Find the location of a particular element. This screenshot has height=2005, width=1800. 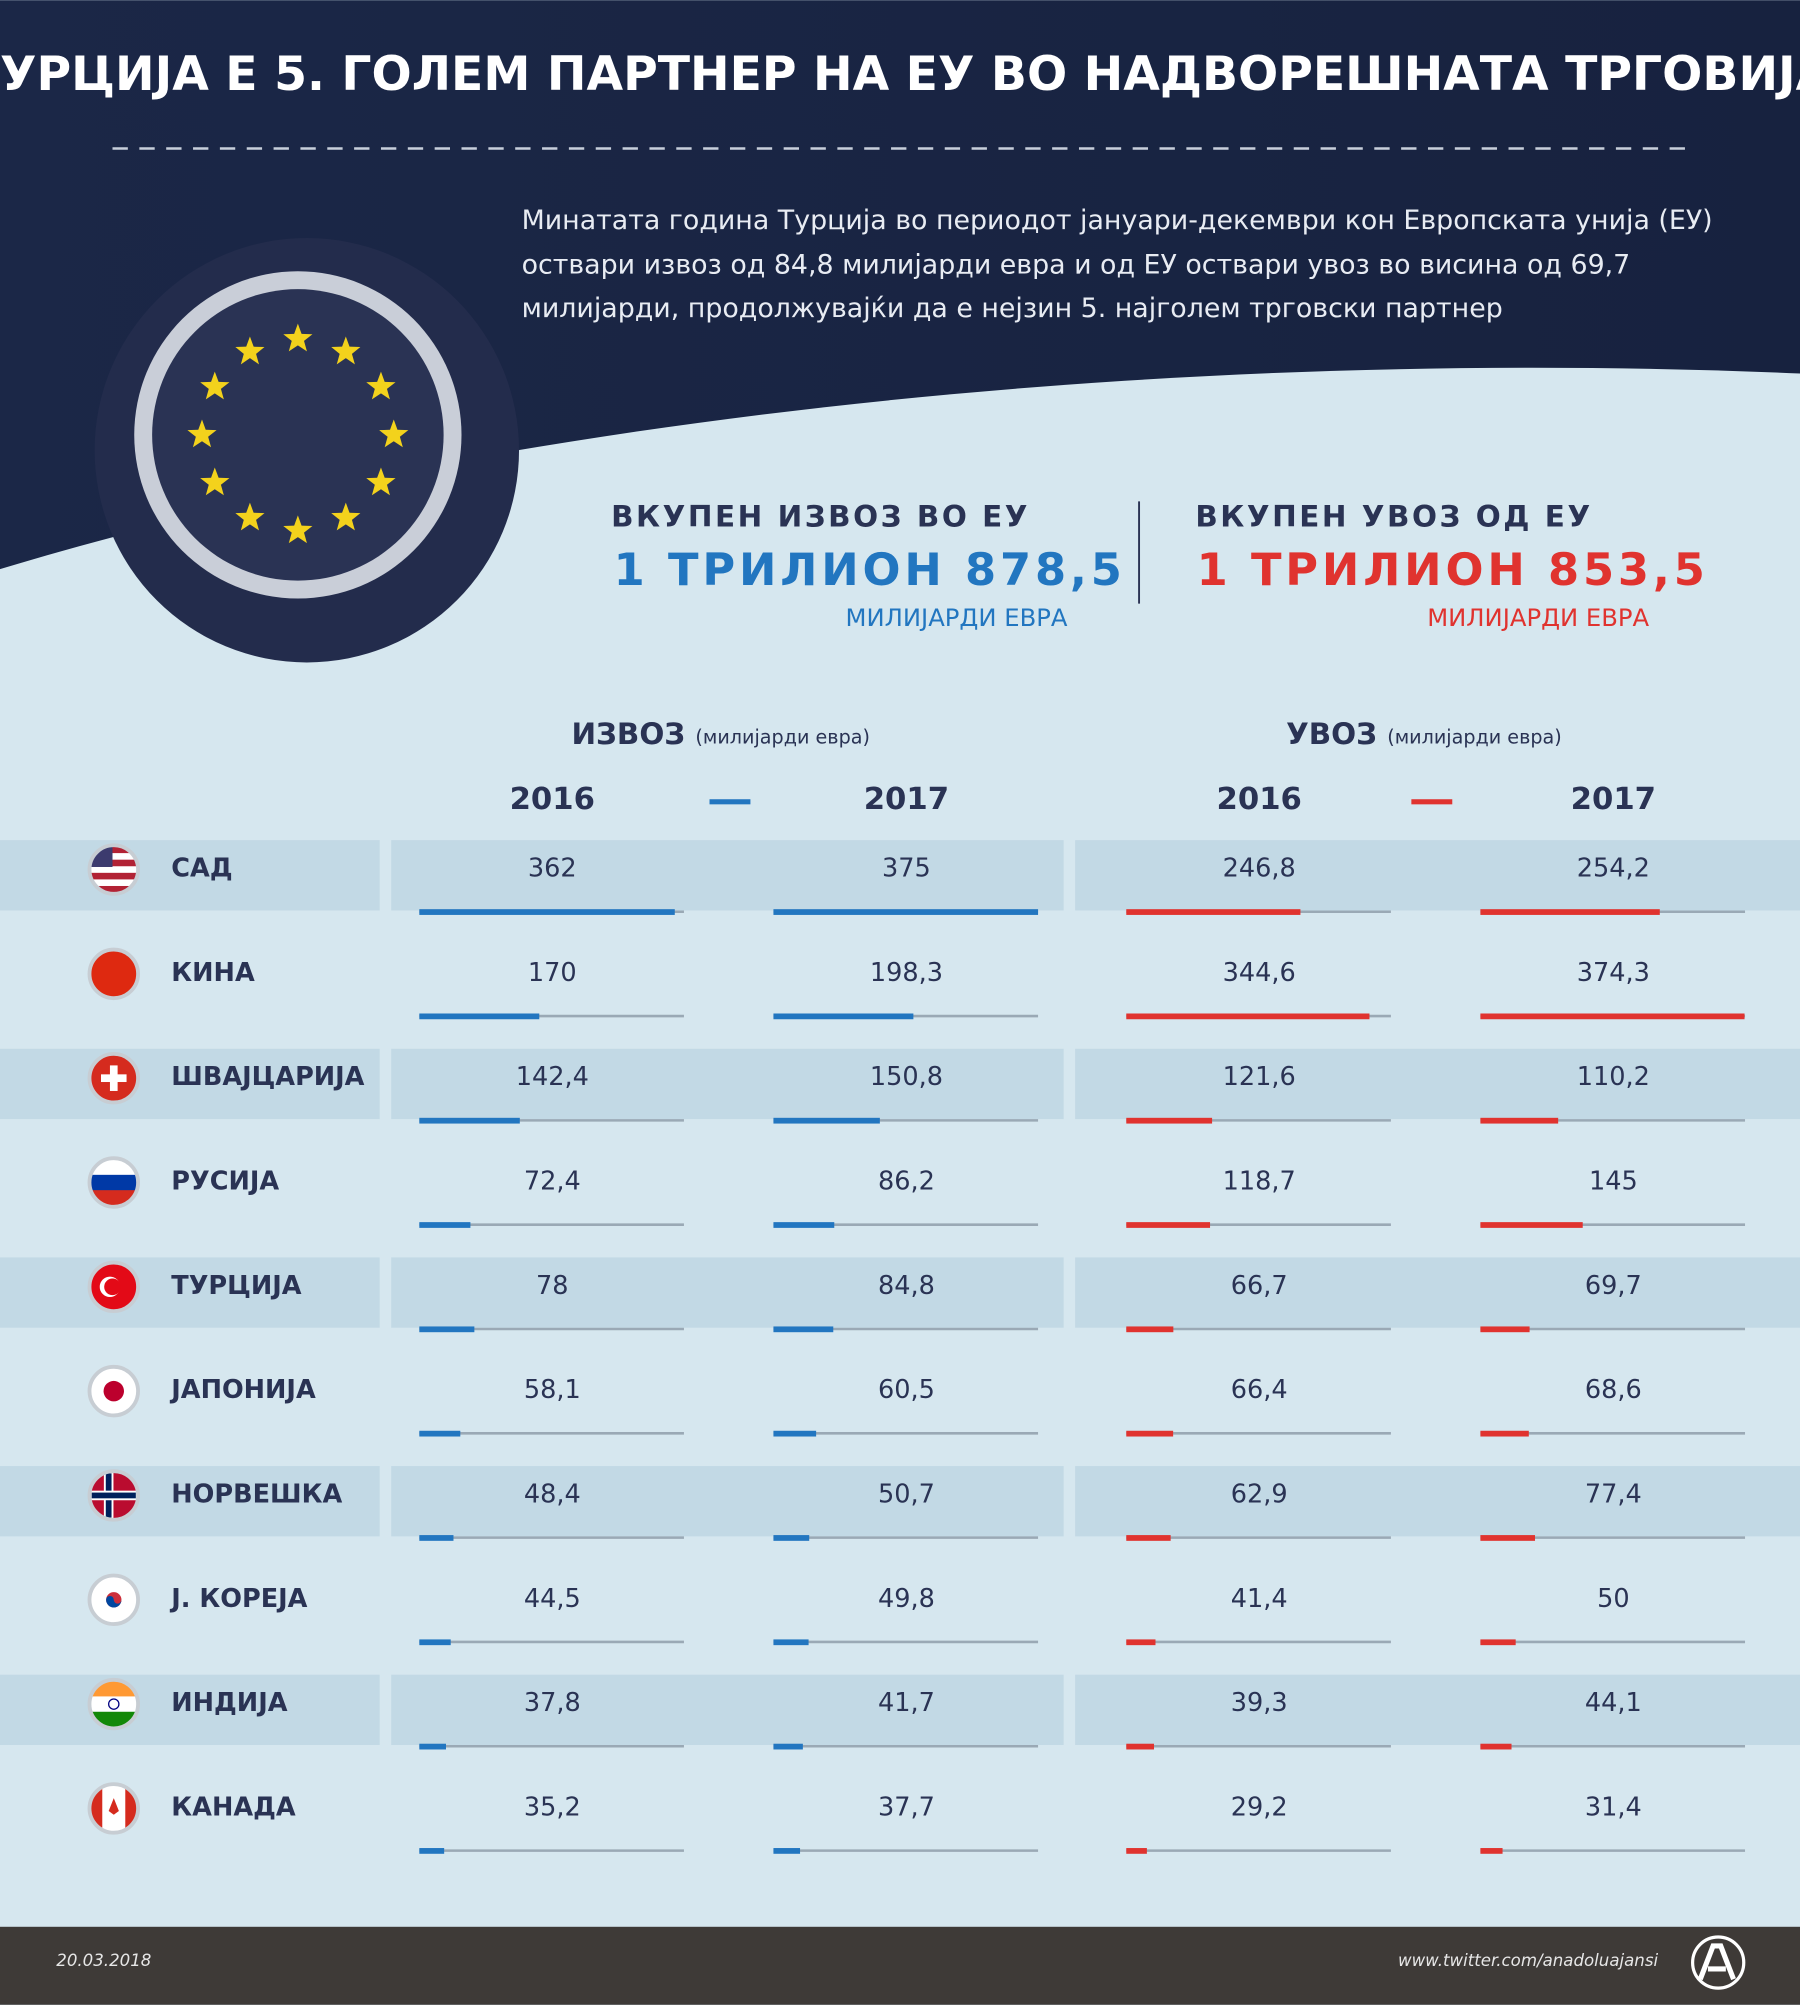

value-label: 110,2 is located at coordinates (1613, 1077).